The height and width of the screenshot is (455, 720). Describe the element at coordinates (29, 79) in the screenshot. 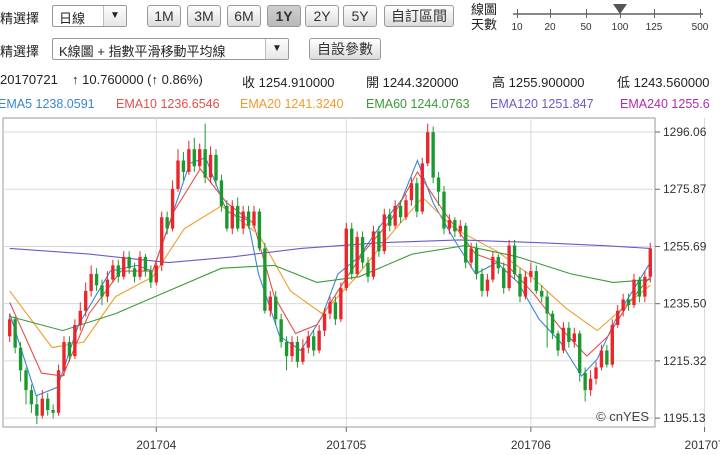

I see `quote-date: 20170721` at that location.